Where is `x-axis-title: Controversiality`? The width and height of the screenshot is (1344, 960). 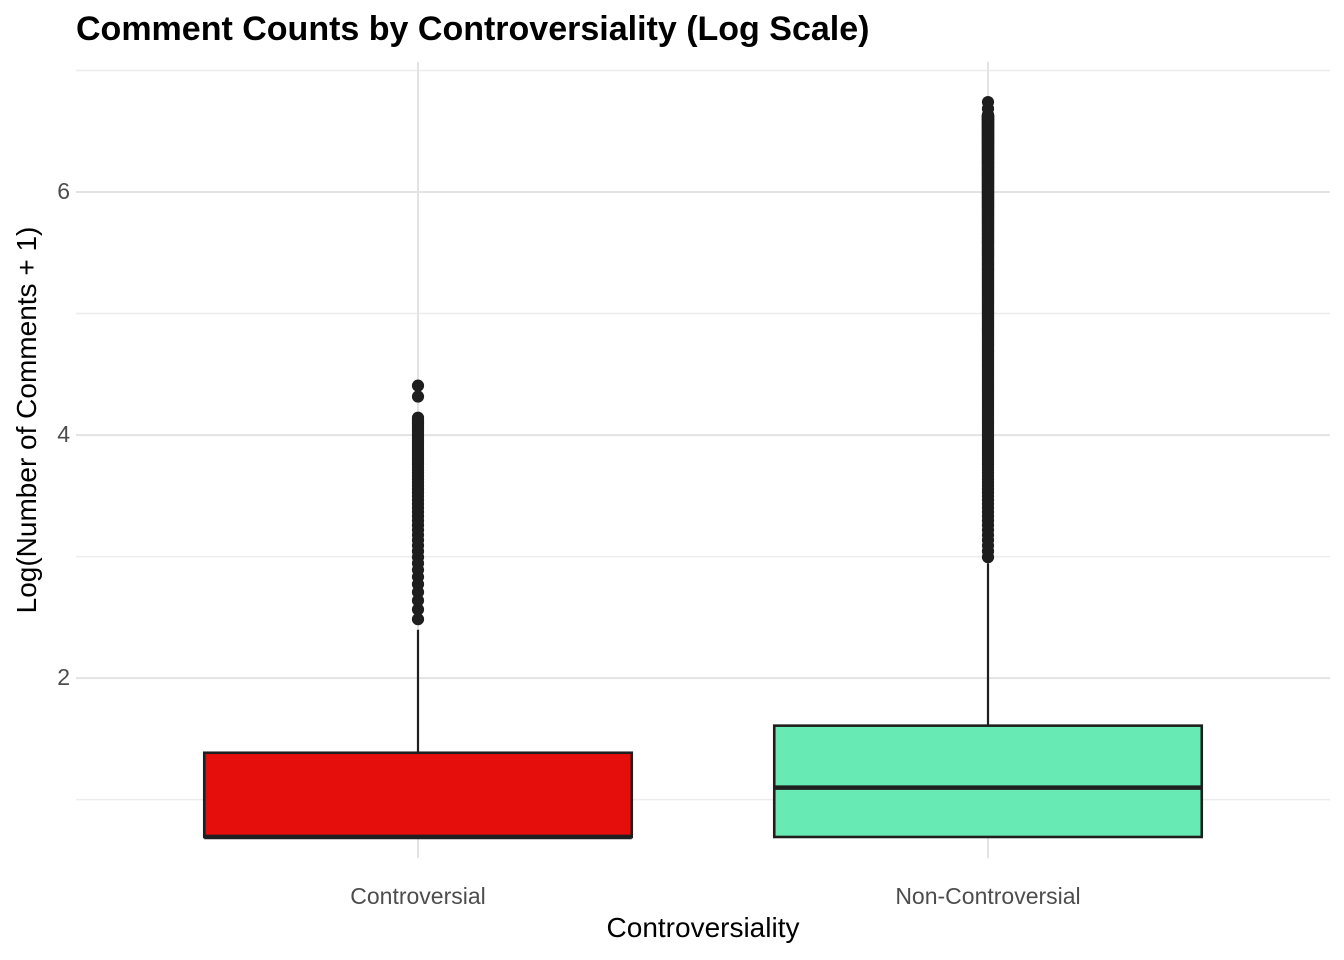 x-axis-title: Controversiality is located at coordinates (703, 927).